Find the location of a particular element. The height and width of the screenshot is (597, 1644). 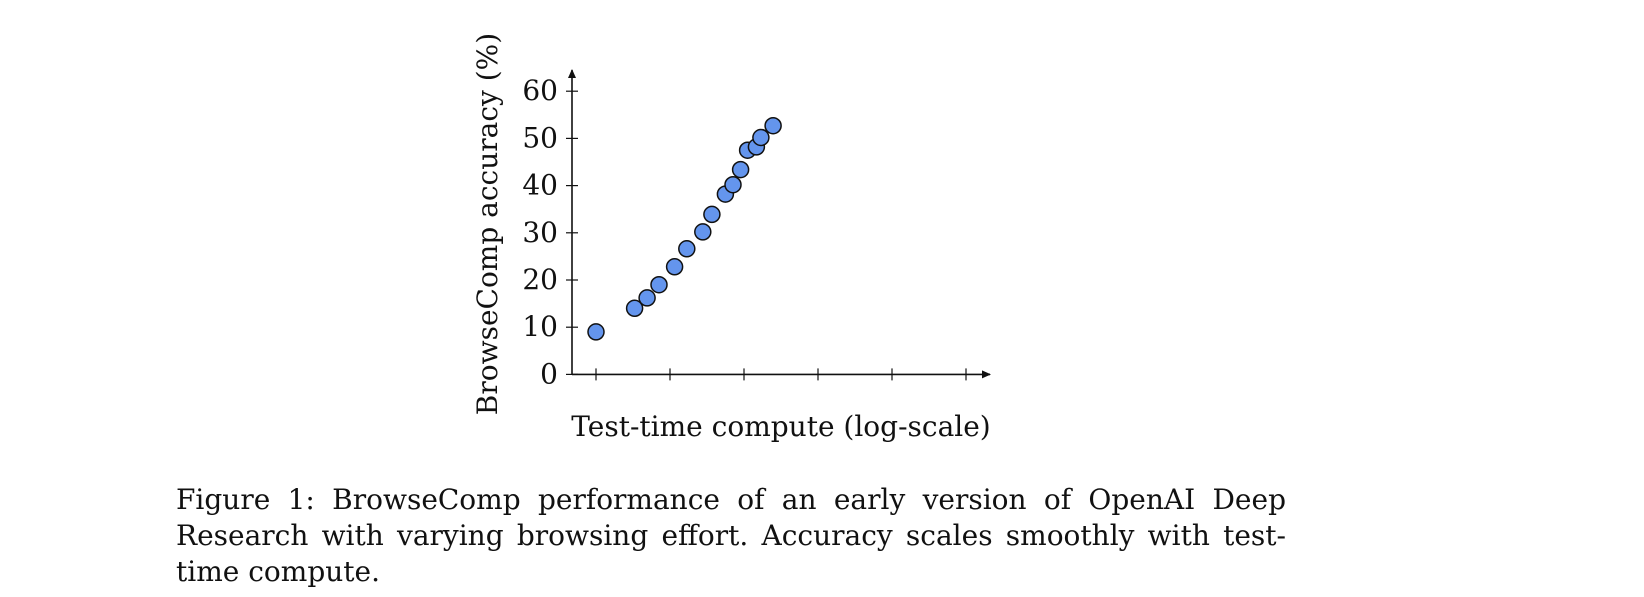

y-tick-label: 40 is located at coordinates (540, 185).